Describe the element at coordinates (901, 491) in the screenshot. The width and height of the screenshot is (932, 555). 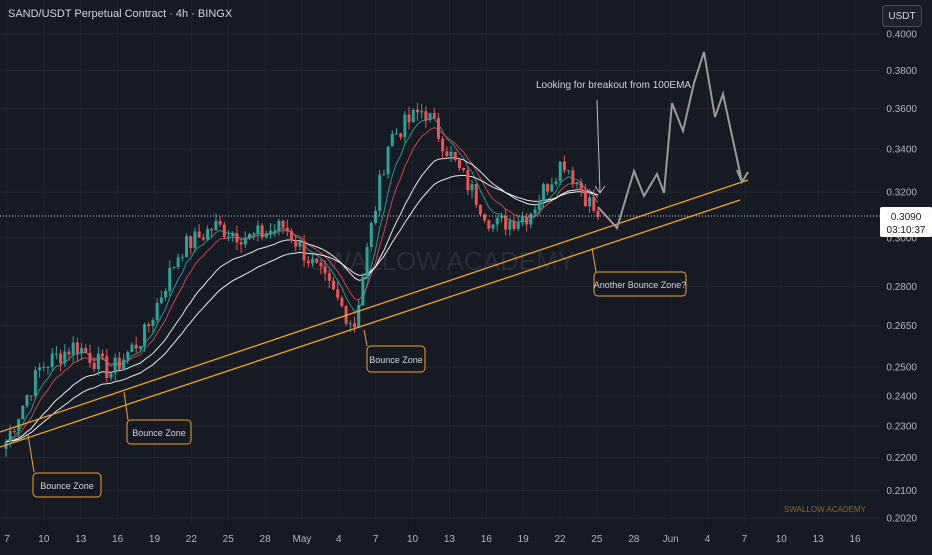
I see `y-tick-label: 0.2100` at that location.